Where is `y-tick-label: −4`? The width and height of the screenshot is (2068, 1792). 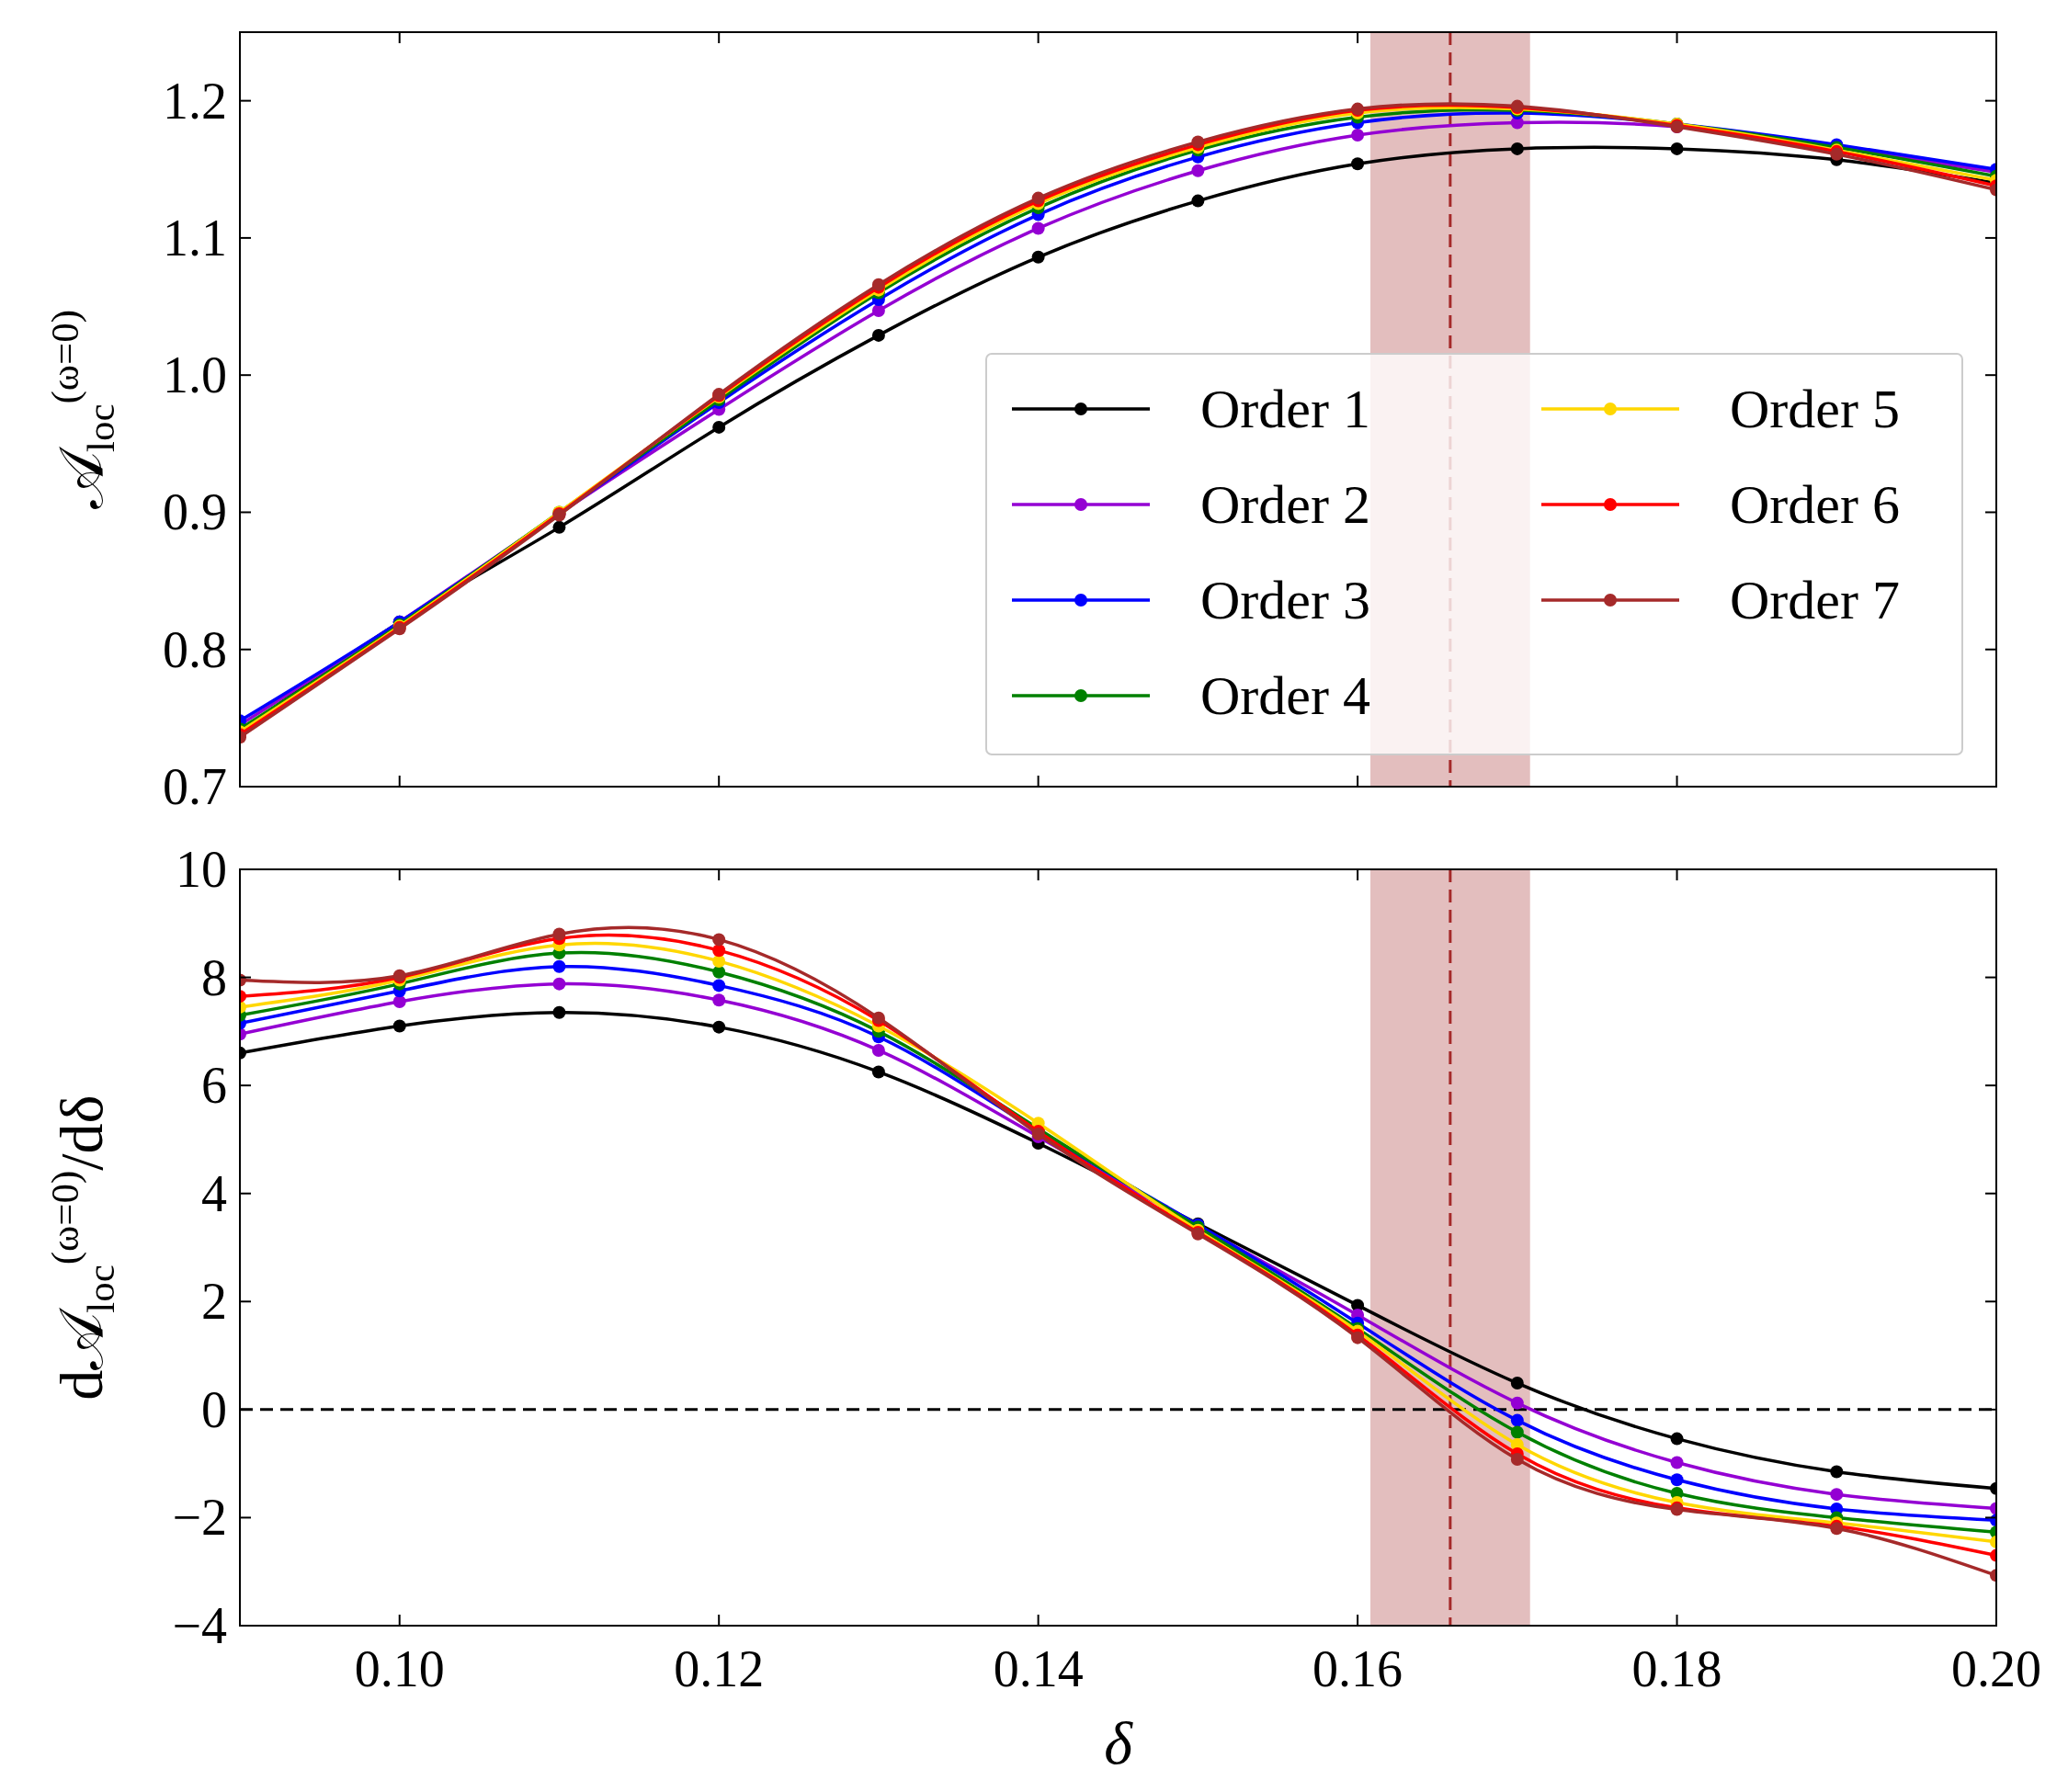 y-tick-label: −4 is located at coordinates (199, 1625).